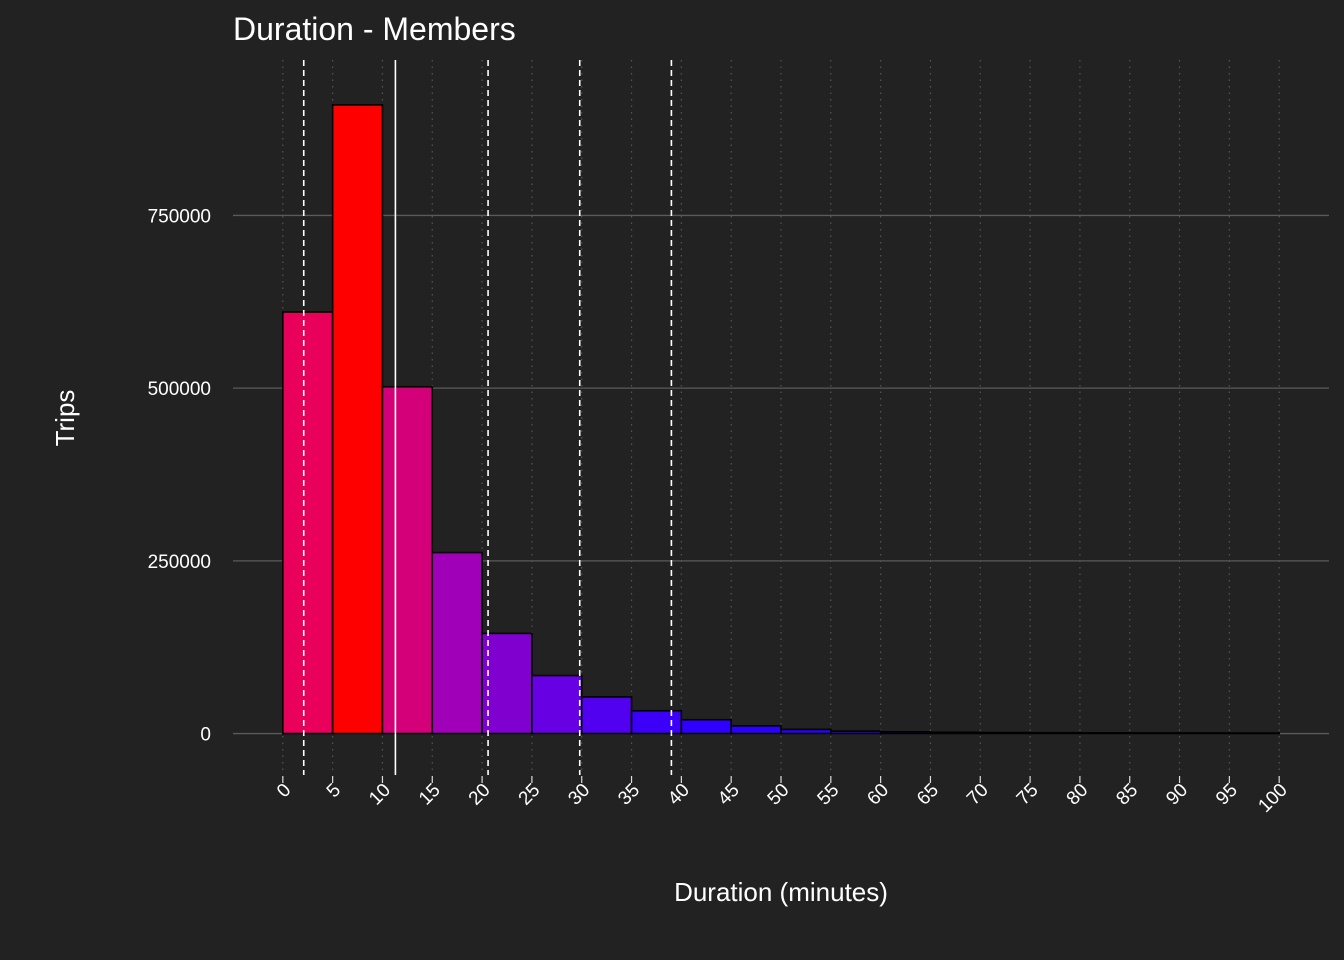 The height and width of the screenshot is (960, 1344). Describe the element at coordinates (205, 735) in the screenshot. I see `y-tick-label: 0` at that location.